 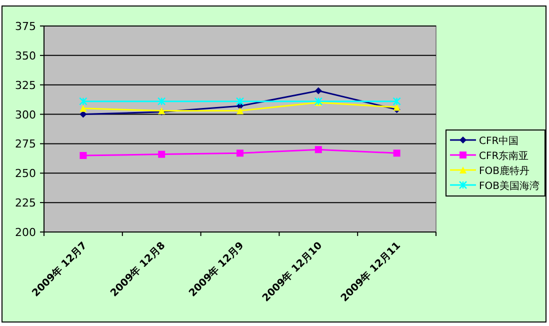 What do you see at coordinates (499, 141) in the screenshot?
I see `legend-label: CFR中国` at bounding box center [499, 141].